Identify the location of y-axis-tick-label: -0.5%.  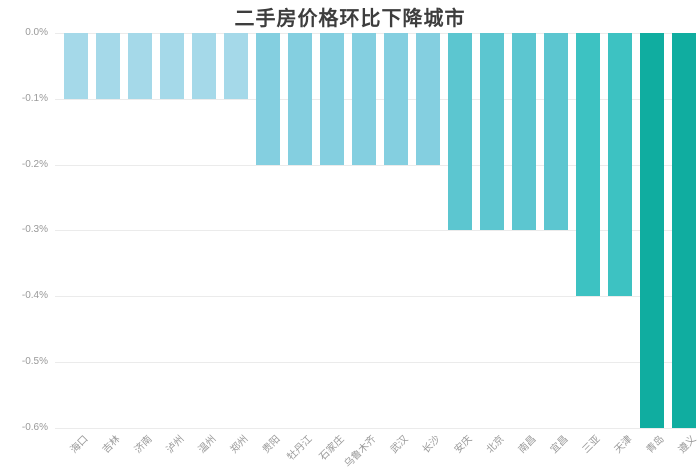
(34, 361).